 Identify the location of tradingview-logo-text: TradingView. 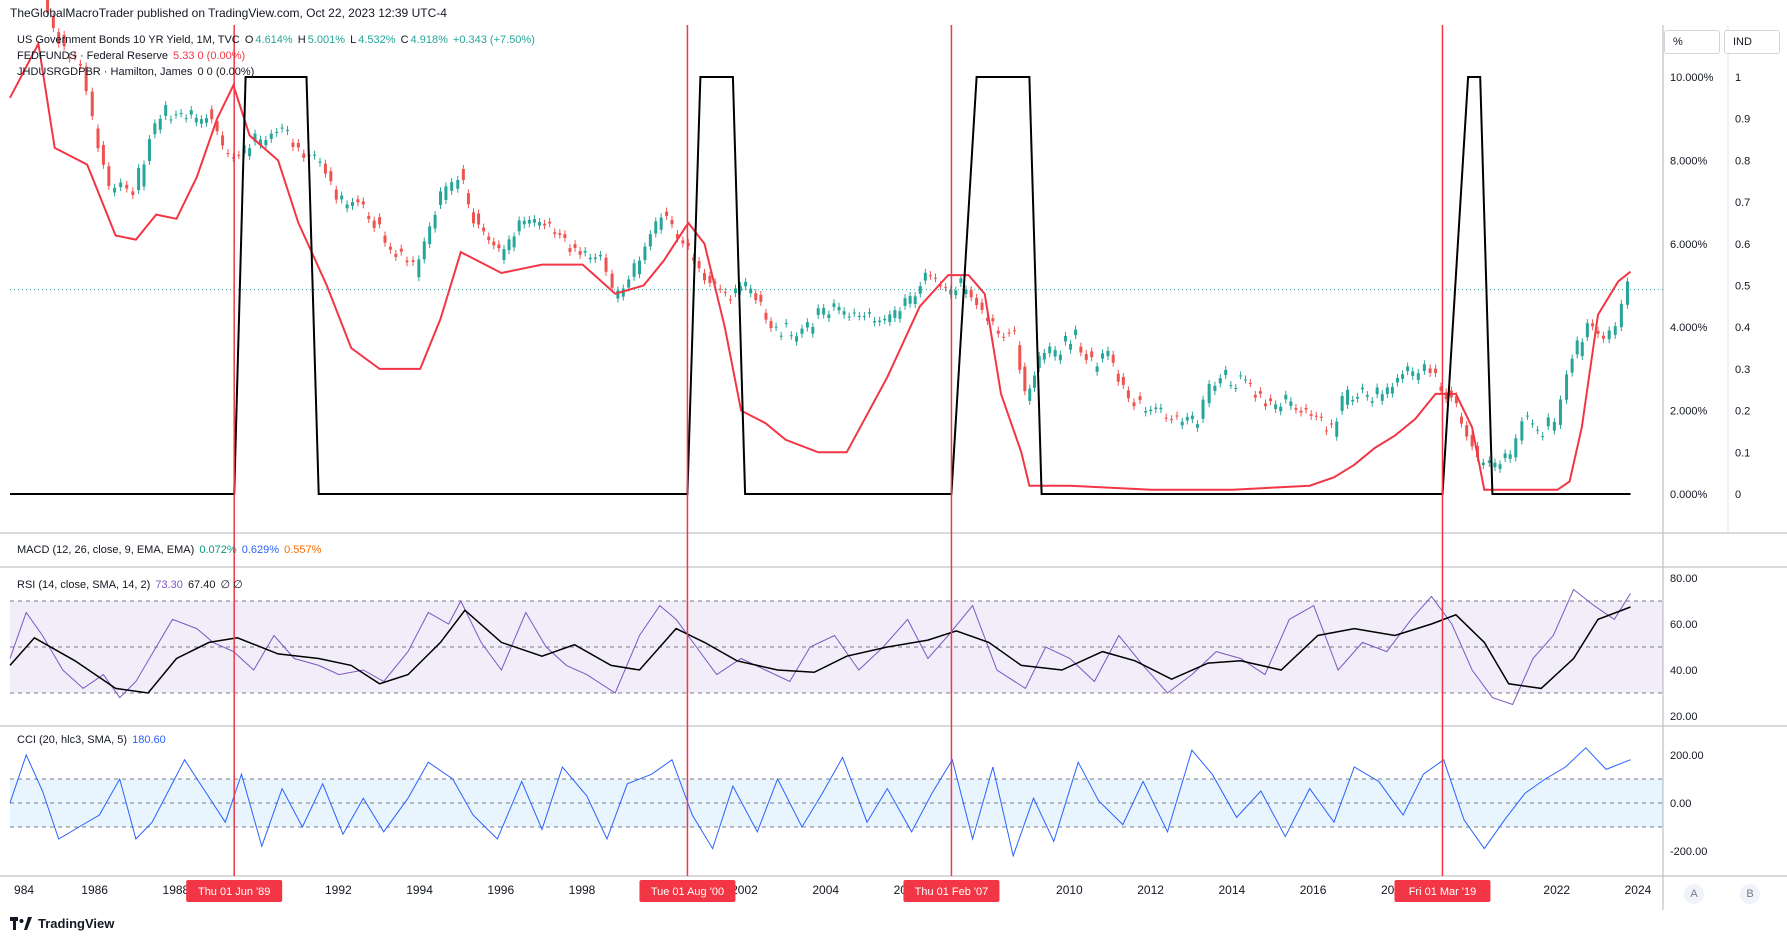
(76, 923).